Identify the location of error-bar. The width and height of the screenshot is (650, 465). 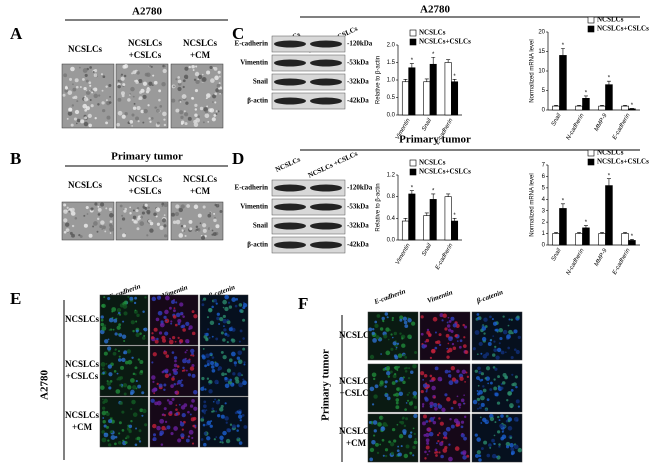
(405, 220).